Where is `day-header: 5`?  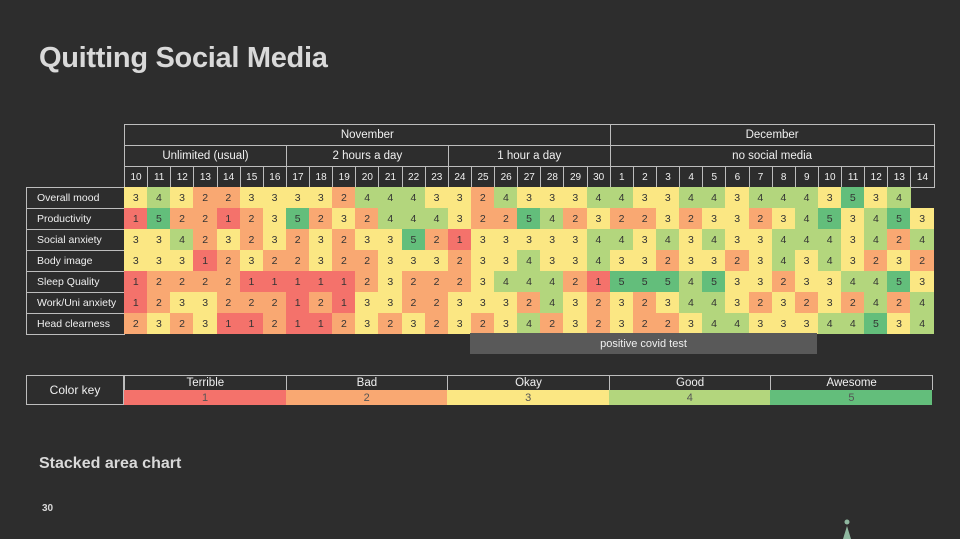 day-header: 5 is located at coordinates (714, 177).